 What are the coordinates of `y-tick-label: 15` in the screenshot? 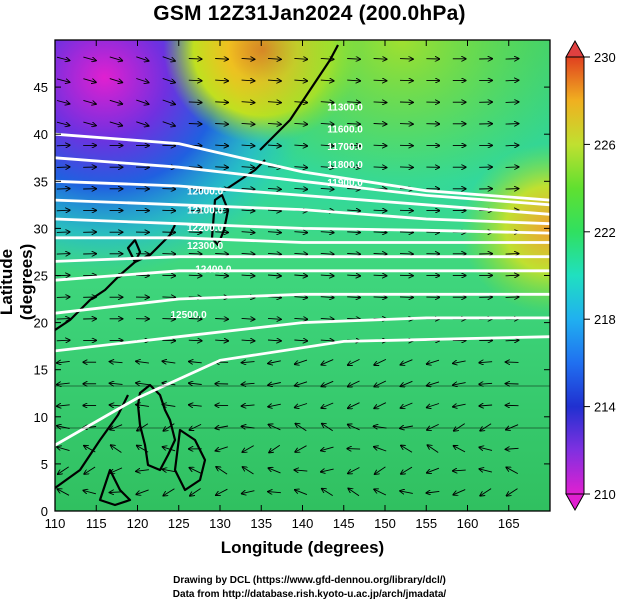 It's located at (41, 370).